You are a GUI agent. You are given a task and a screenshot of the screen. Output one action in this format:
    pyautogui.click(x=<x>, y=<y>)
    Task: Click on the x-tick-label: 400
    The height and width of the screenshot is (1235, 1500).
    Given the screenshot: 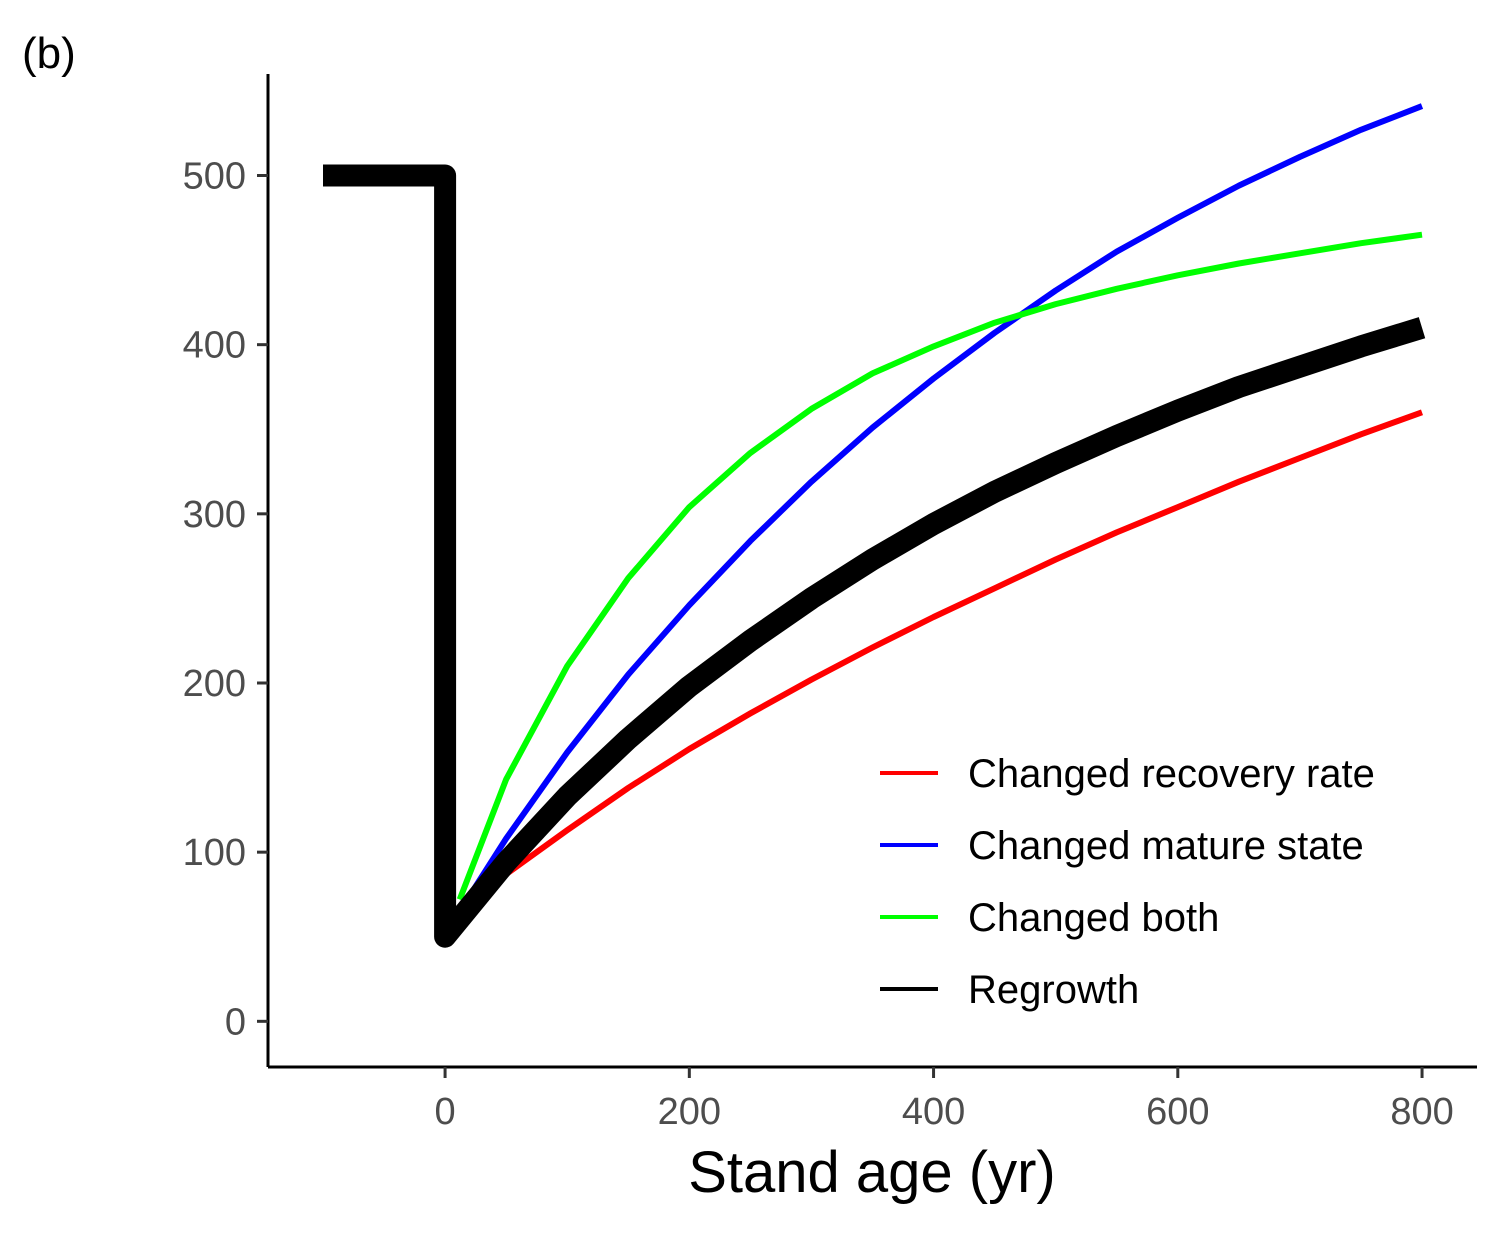 What is the action you would take?
    pyautogui.click(x=933, y=1112)
    